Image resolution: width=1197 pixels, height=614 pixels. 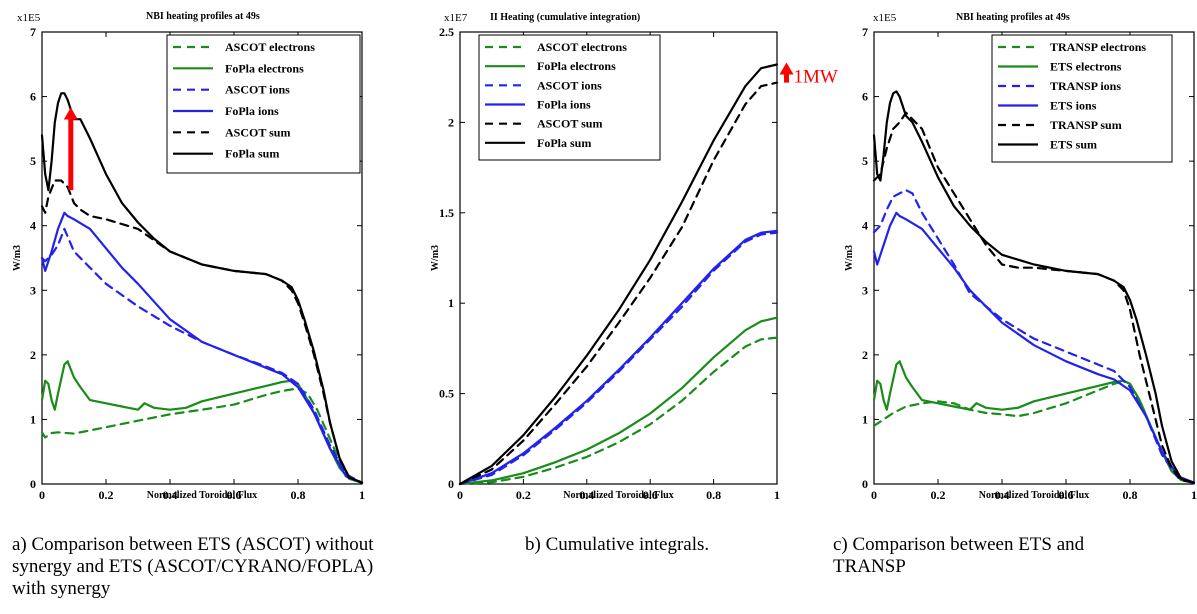 I want to click on series-line-ascot-sum, so click(x=202, y=331).